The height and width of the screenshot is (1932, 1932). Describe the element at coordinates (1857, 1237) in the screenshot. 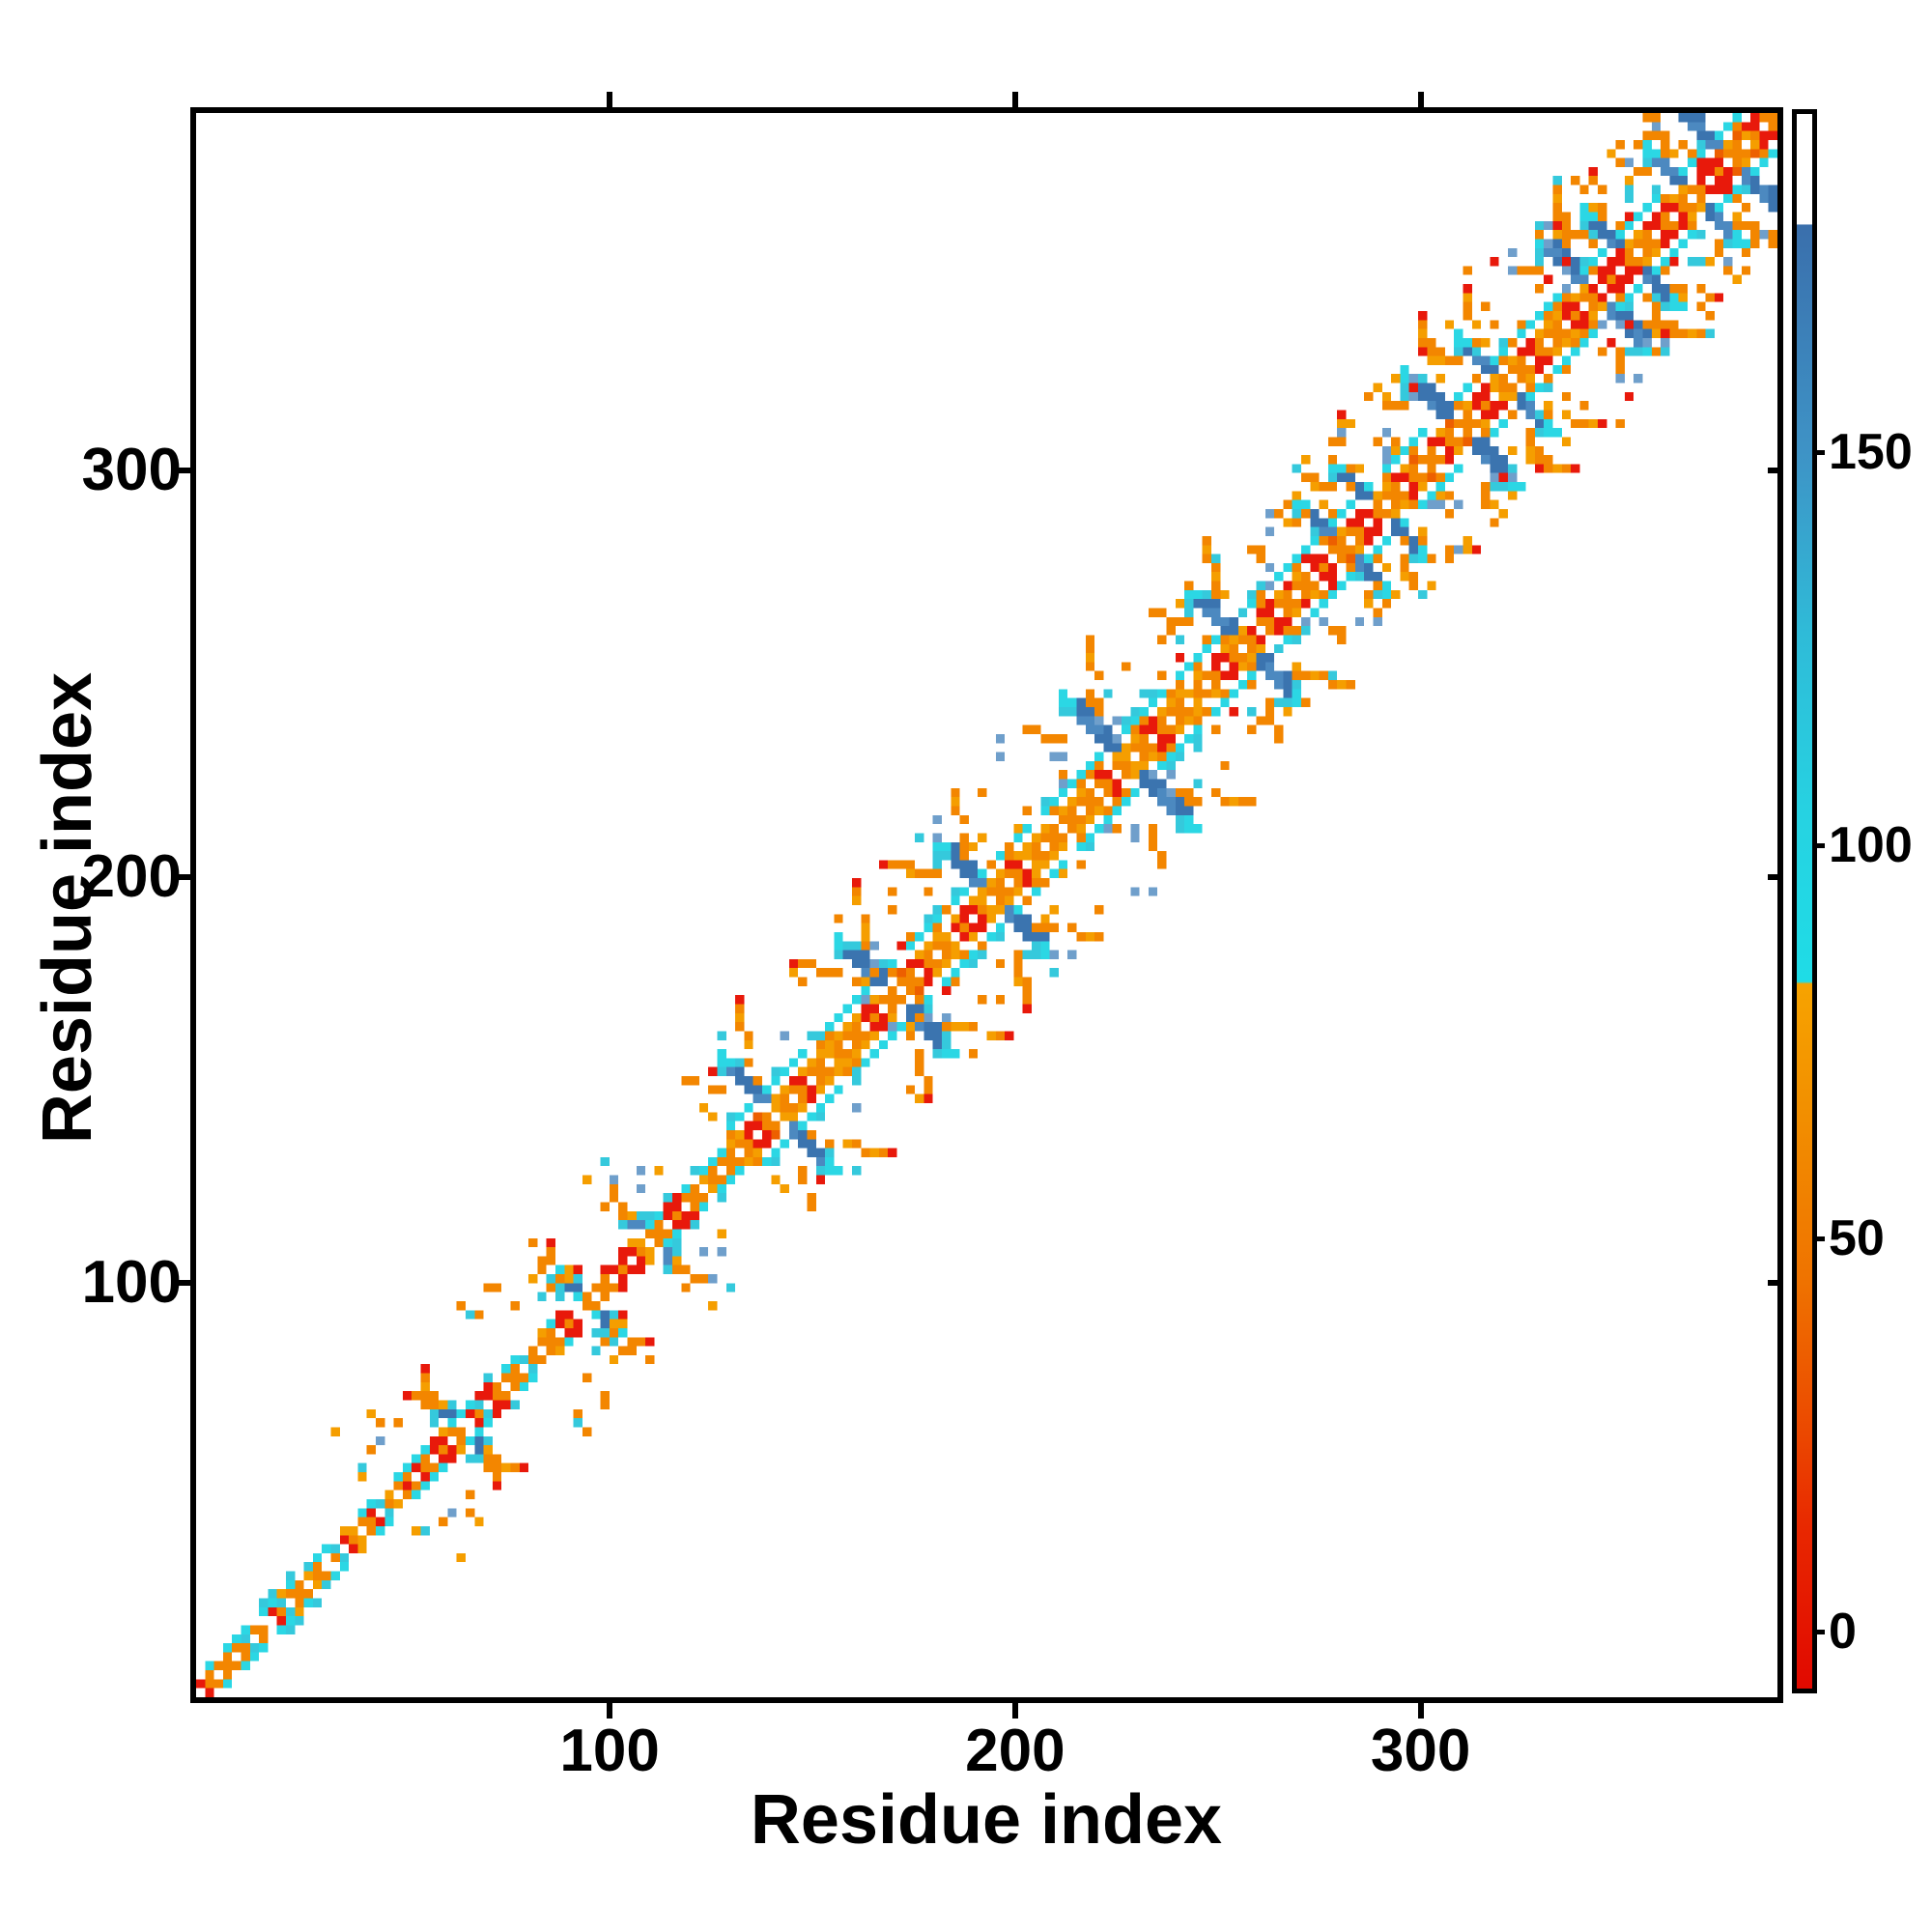

I see `colorbar-tick-label: 50` at that location.